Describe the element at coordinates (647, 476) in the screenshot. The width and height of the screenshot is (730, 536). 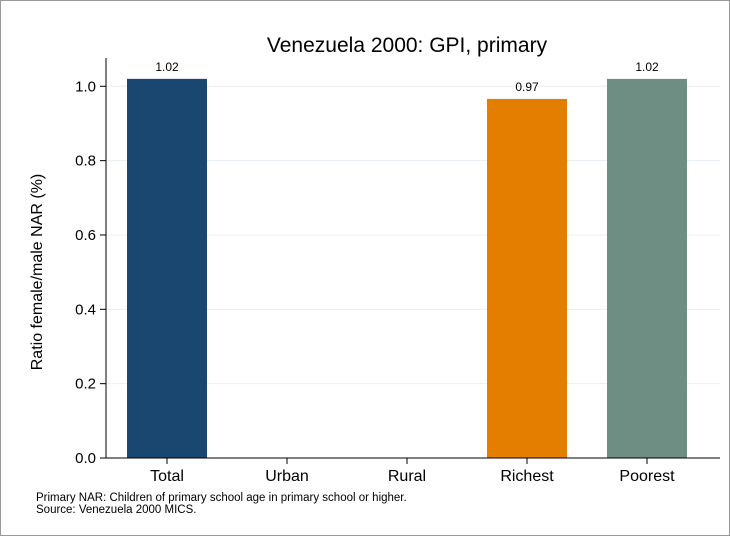
I see `x-tick-label-poorest: Poorest` at that location.